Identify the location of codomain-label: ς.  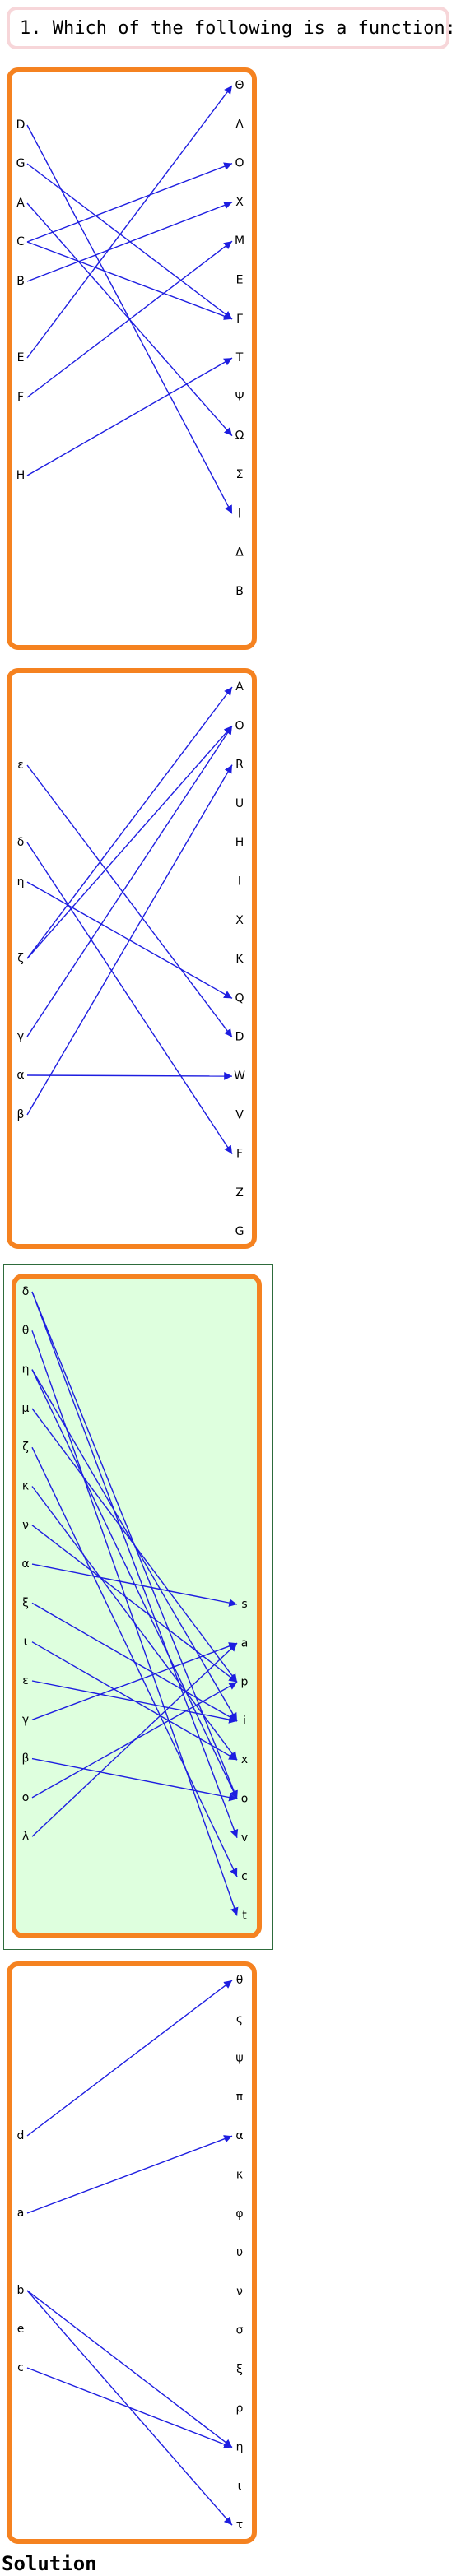
(239, 2019).